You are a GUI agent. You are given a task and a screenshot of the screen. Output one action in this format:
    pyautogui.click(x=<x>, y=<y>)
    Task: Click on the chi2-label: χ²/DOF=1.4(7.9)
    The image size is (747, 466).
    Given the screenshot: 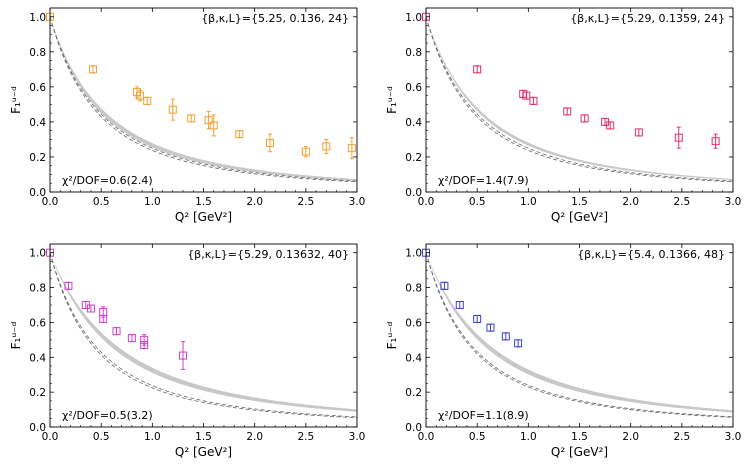 What is the action you would take?
    pyautogui.click(x=483, y=180)
    